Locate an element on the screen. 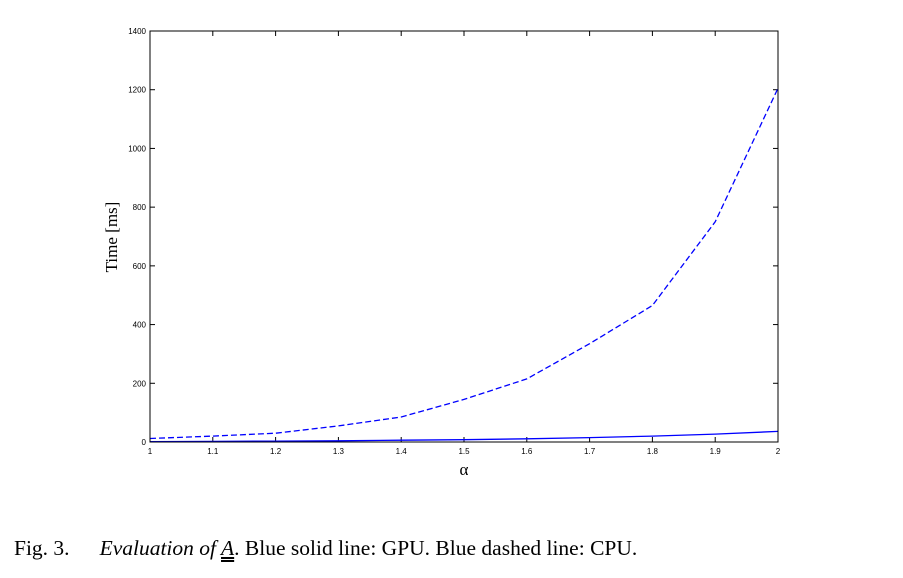 The height and width of the screenshot is (578, 903). caption-title: Evaluation of A is located at coordinates (167, 548).